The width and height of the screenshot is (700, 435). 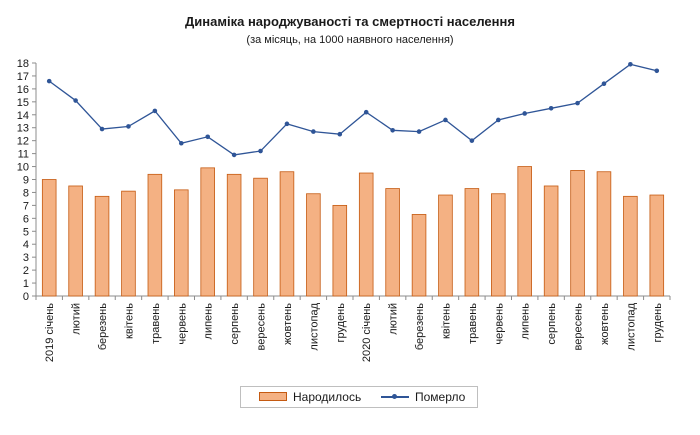 I want to click on y-tick-label: 12, so click(x=23, y=142).